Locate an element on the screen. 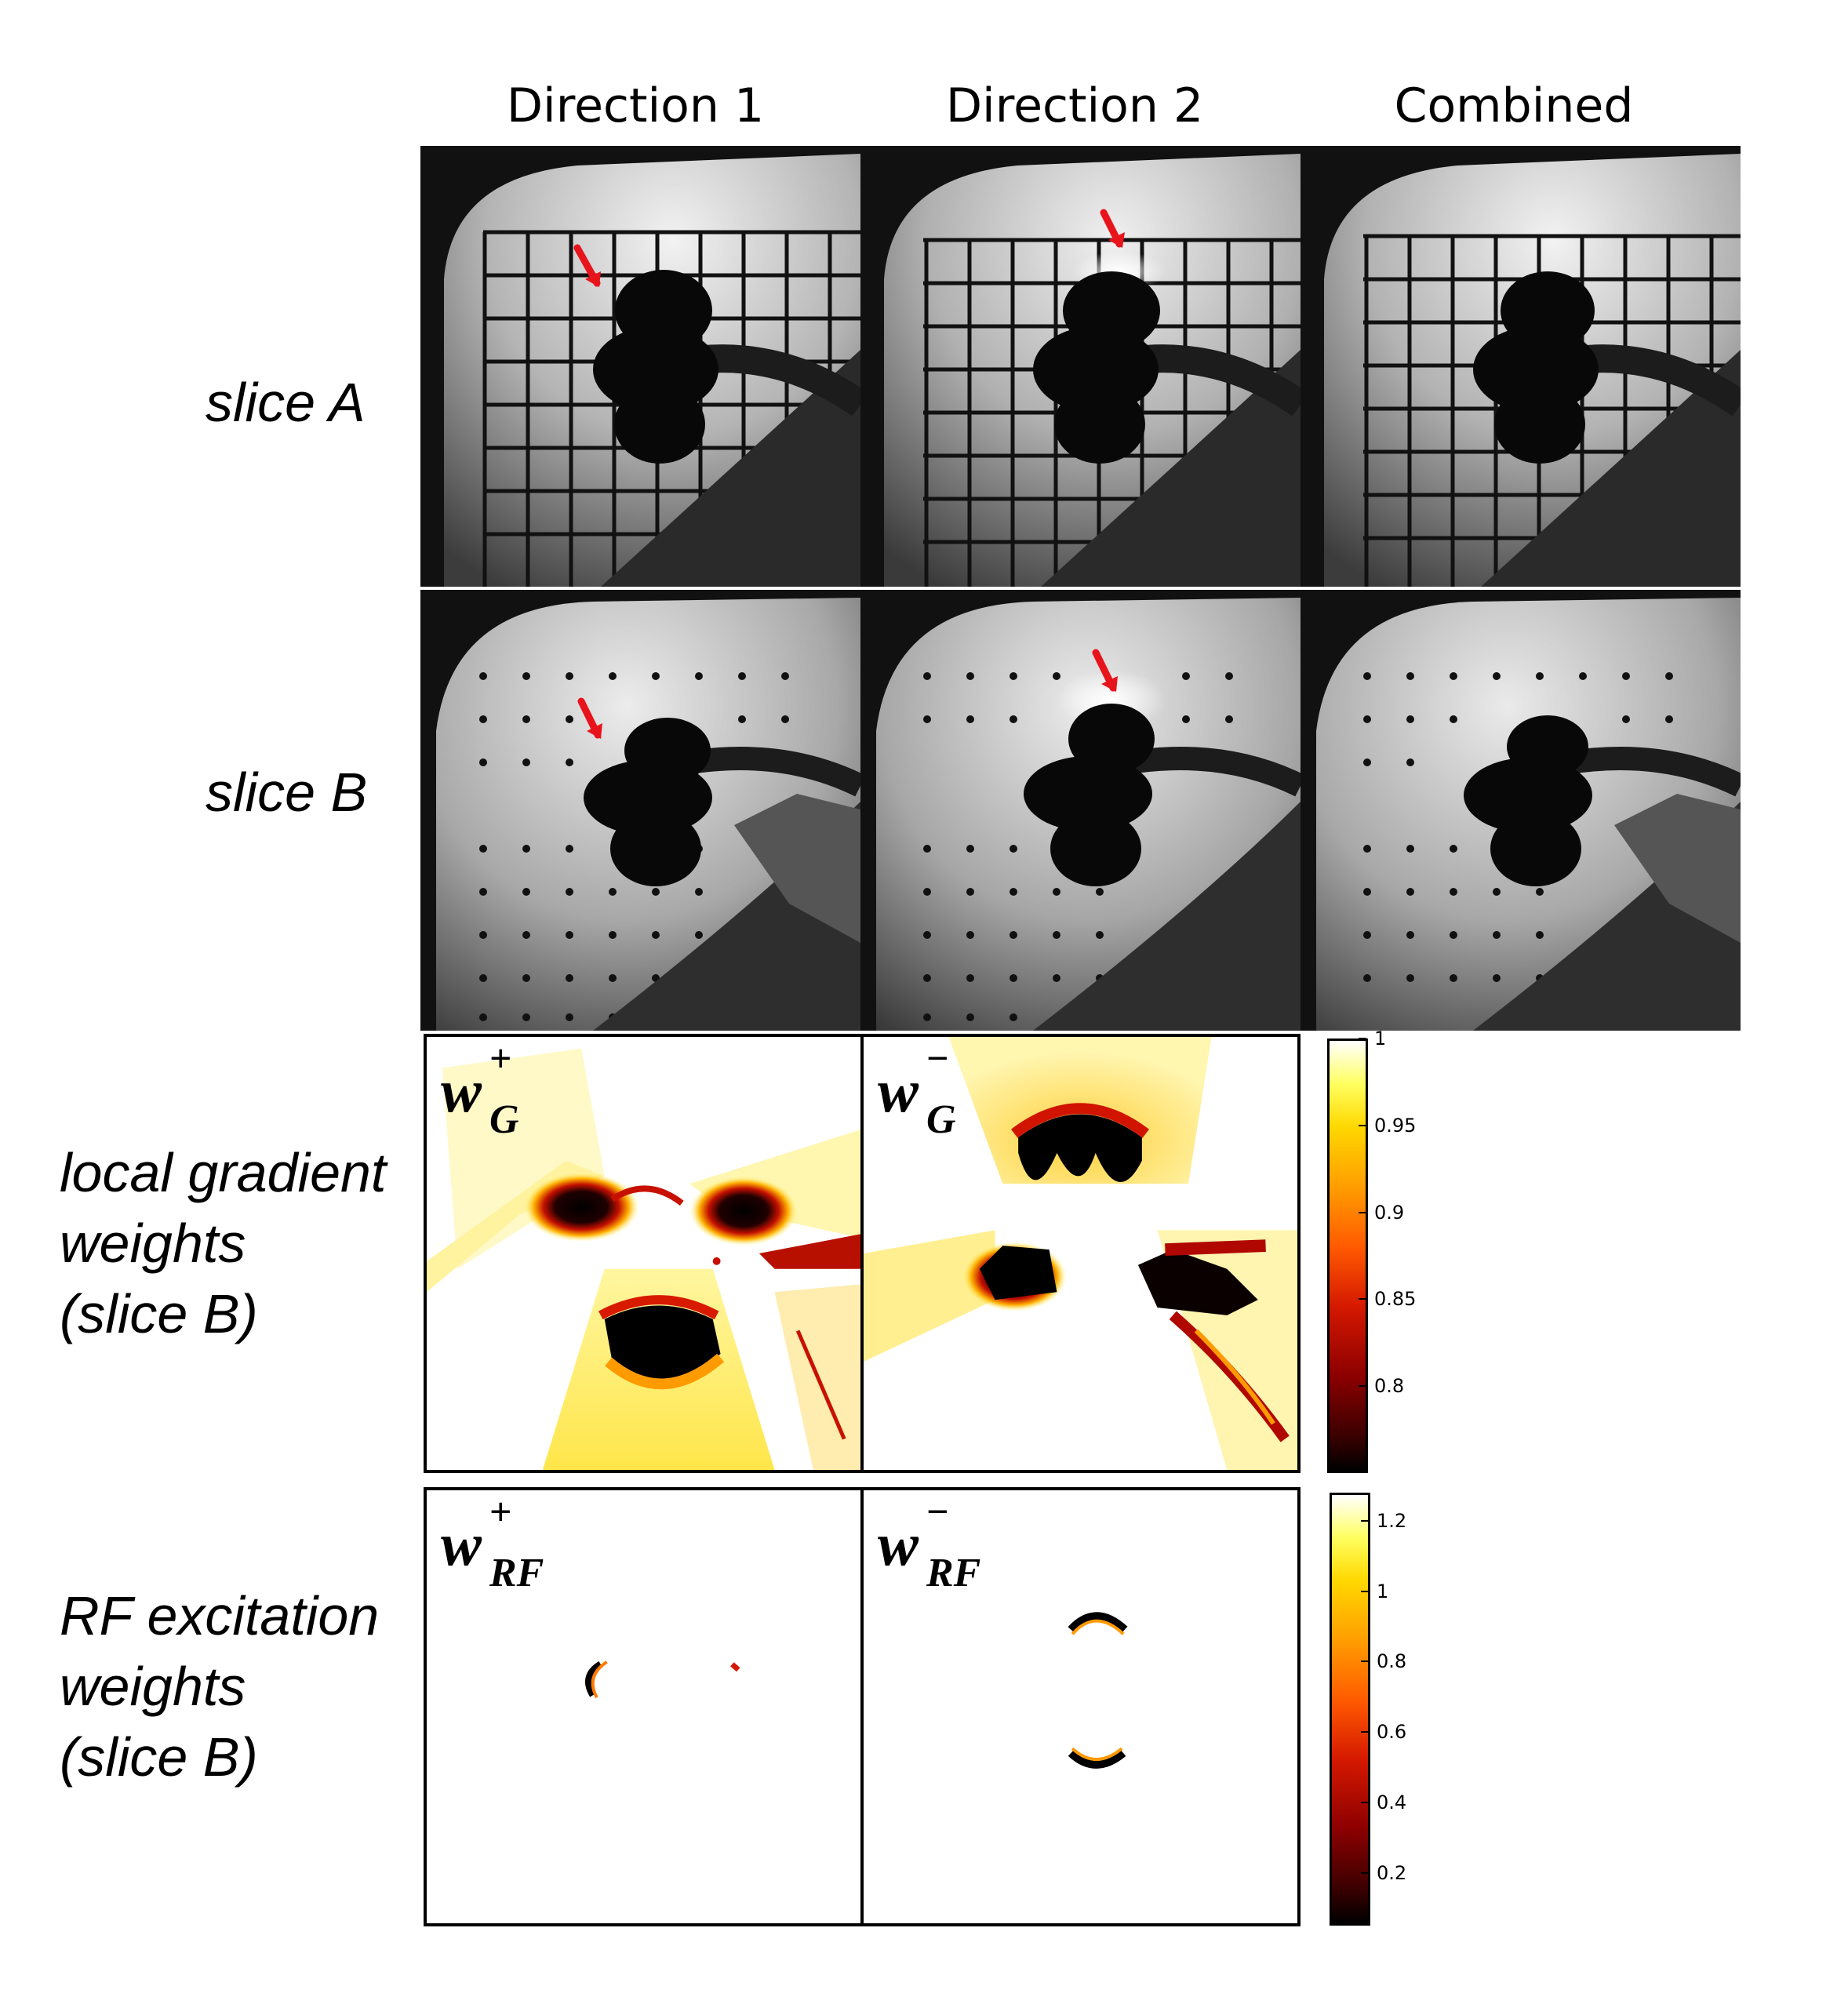  gradient-weights-minus-panel: w − G is located at coordinates (1080, 1253).